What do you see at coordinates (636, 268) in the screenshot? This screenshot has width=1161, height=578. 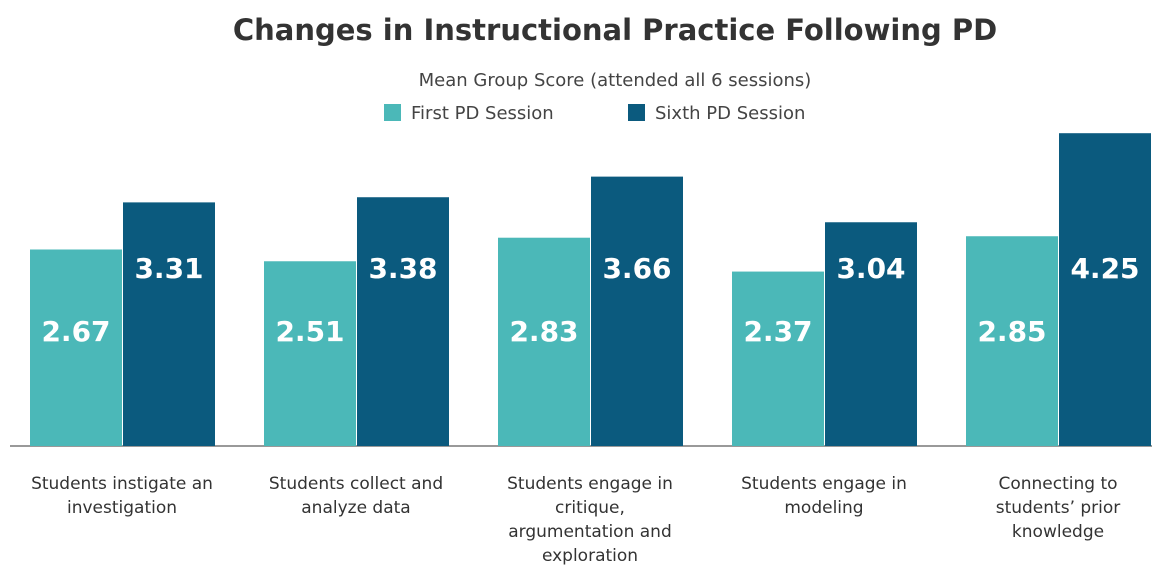 I see `value-label: 3.66` at bounding box center [636, 268].